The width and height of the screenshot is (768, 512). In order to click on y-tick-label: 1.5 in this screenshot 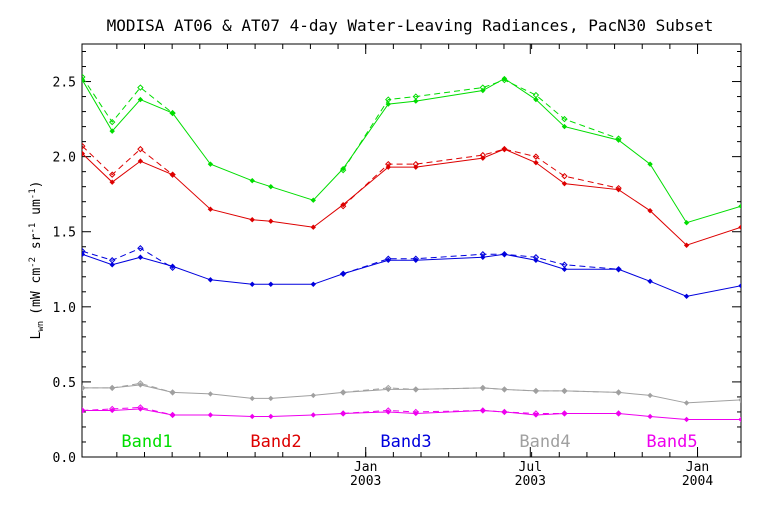, I will do `click(64, 233)`.